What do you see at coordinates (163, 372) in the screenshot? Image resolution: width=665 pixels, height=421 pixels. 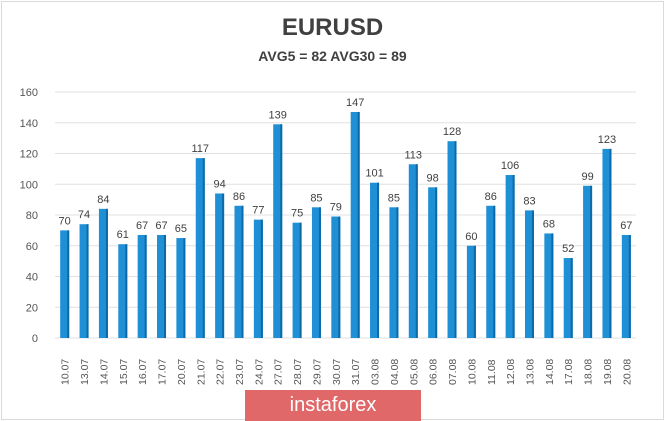 I see `x-tick-label: 17.07` at bounding box center [163, 372].